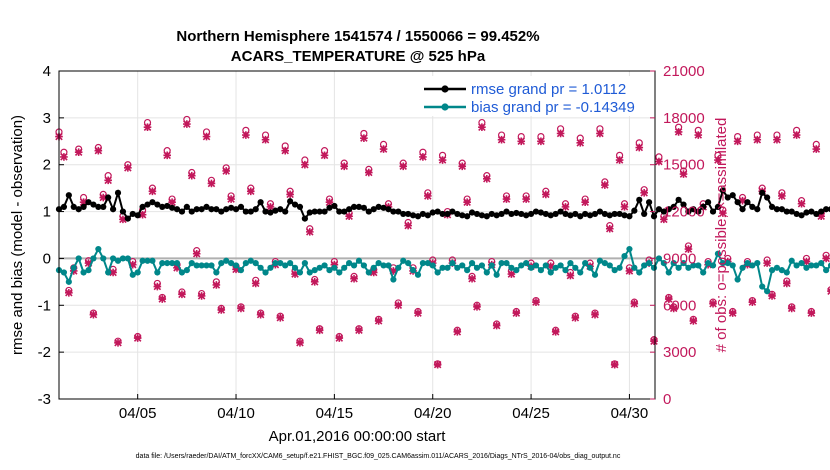 The width and height of the screenshot is (830, 470). Describe the element at coordinates (47, 212) in the screenshot. I see `y-tick-label: 1` at that location.